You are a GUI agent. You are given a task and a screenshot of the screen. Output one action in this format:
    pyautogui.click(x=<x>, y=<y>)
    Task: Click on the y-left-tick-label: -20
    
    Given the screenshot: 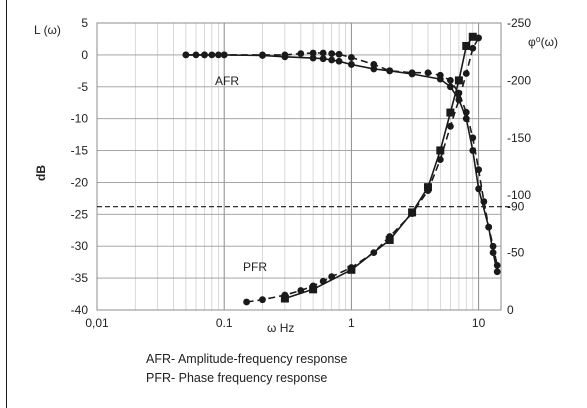 What is the action you would take?
    pyautogui.click(x=80, y=182)
    